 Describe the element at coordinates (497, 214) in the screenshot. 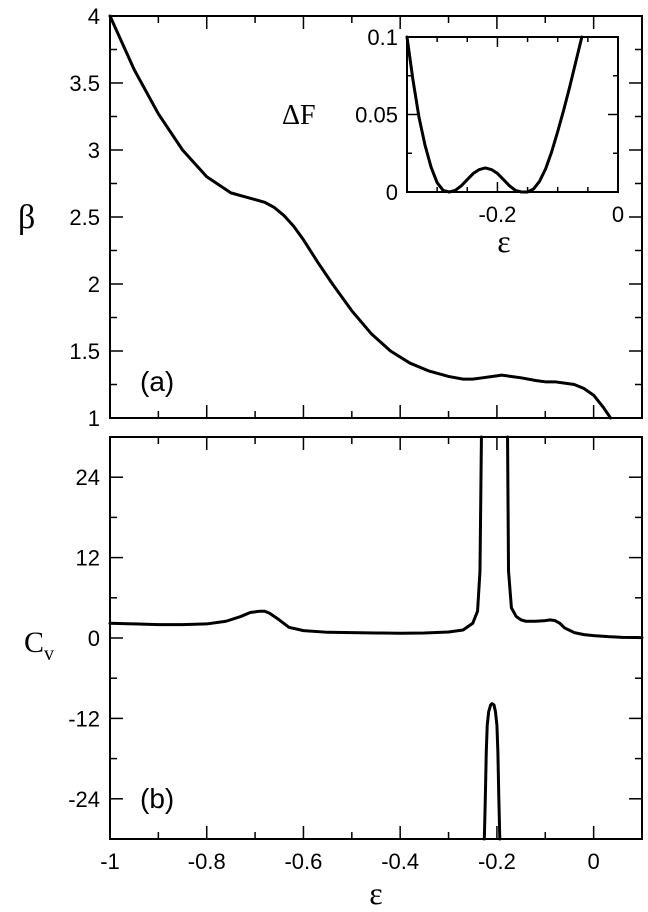

I see `inset-xtick-label: -0.2` at that location.